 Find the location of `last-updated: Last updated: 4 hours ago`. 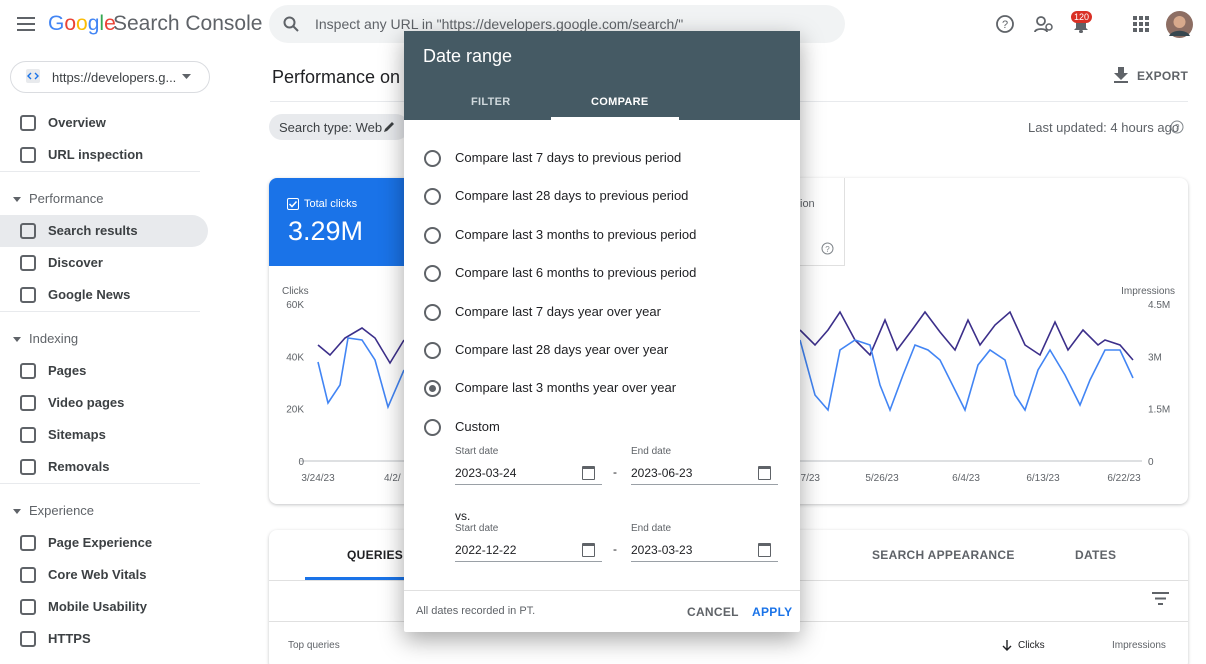

last-updated: Last updated: 4 hours ago is located at coordinates (1104, 127).